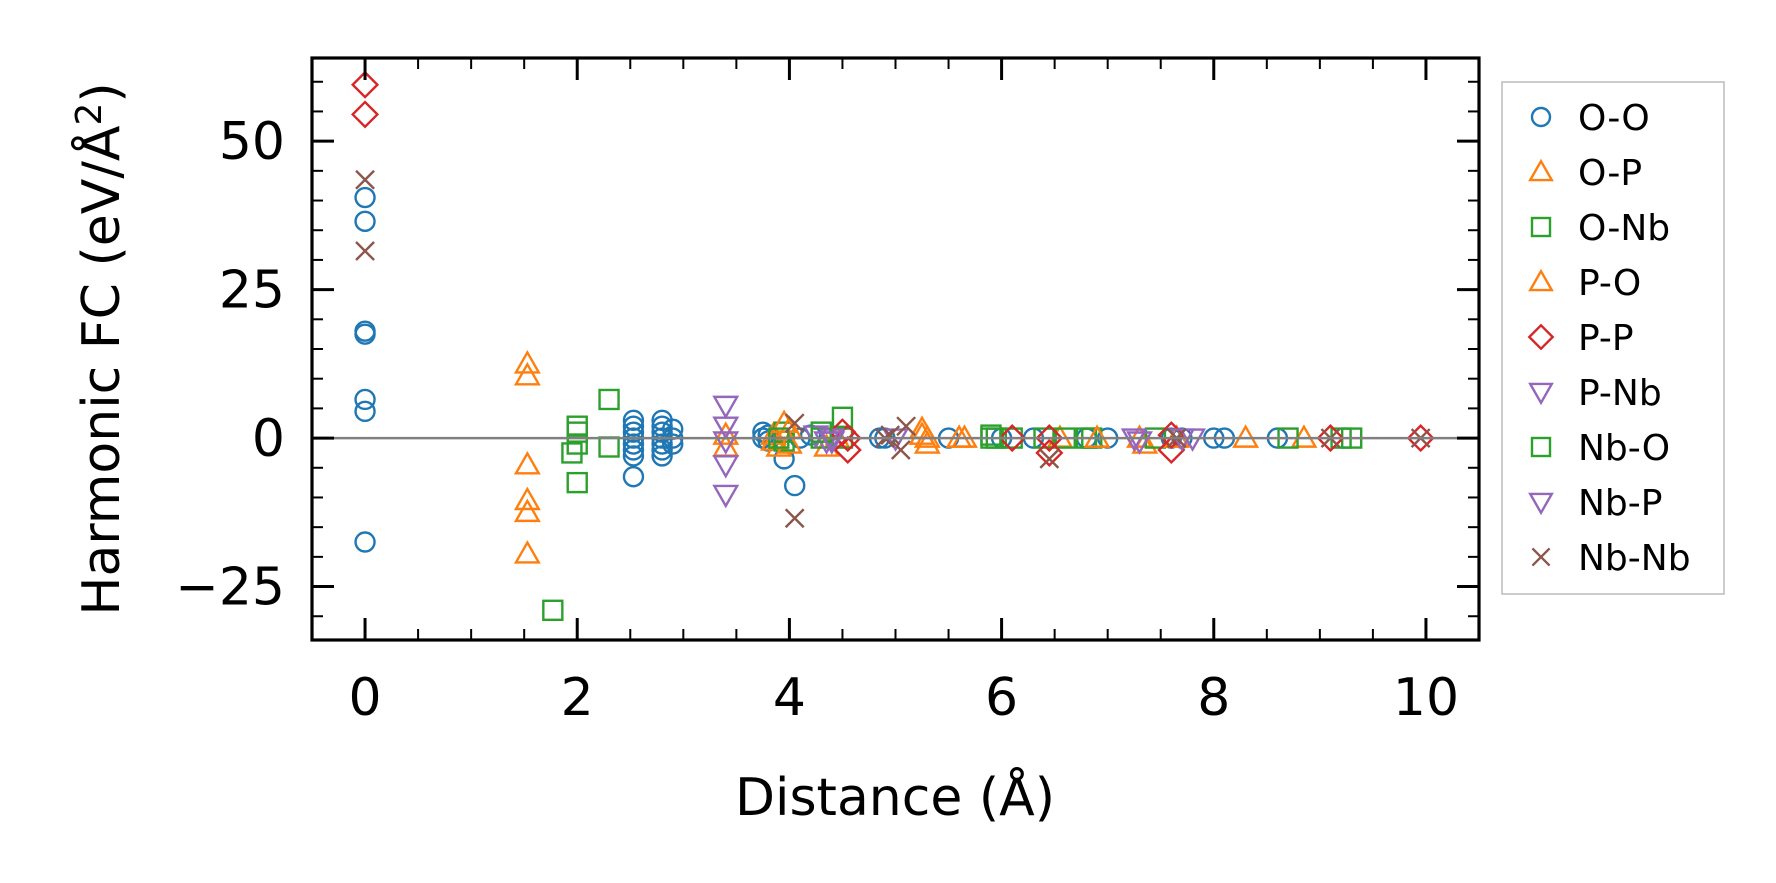  Describe the element at coordinates (1541, 557) in the screenshot. I see `legend-marker-nb-nb` at that location.